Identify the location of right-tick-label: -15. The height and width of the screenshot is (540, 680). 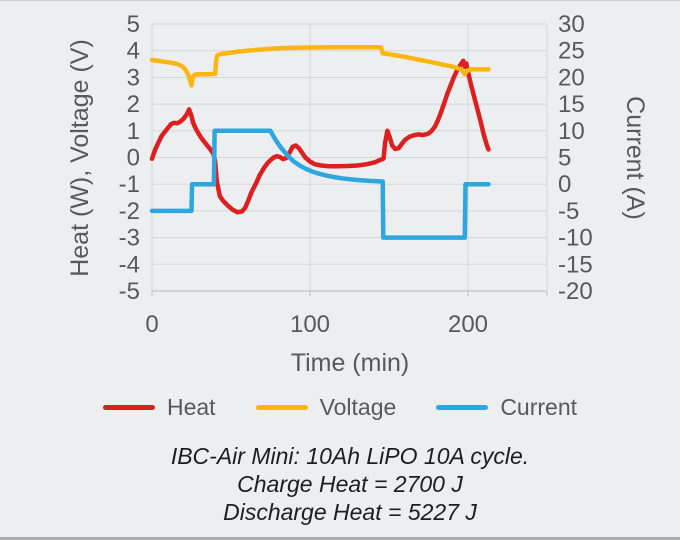
(575, 264).